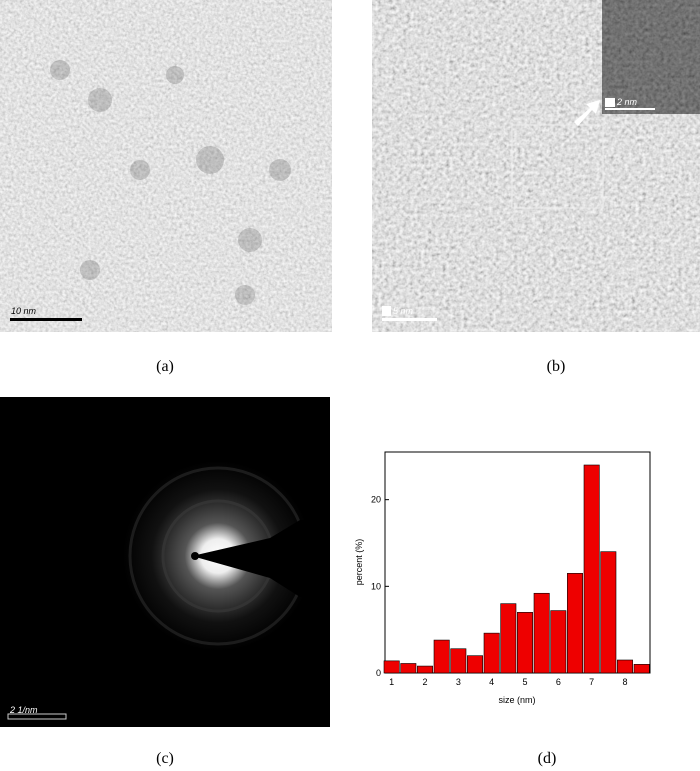  I want to click on x-tick-label: 2, so click(424, 682).